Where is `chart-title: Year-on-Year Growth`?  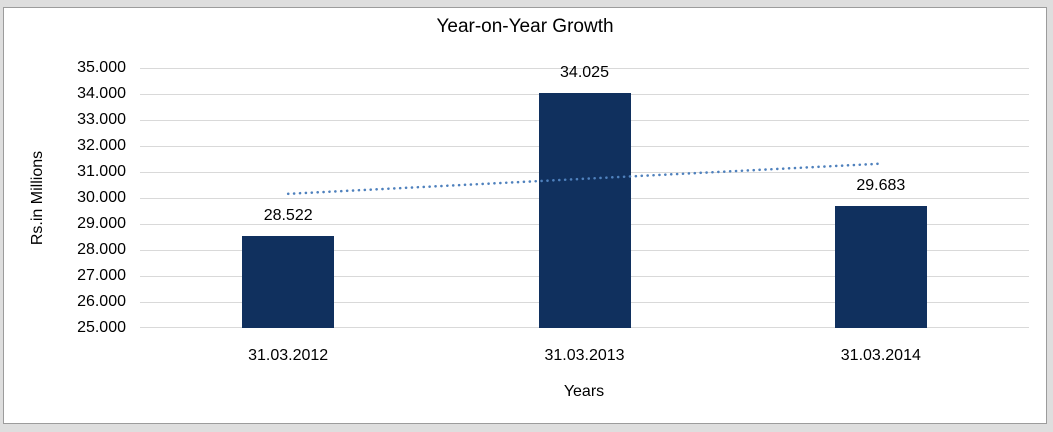 chart-title: Year-on-Year Growth is located at coordinates (525, 26).